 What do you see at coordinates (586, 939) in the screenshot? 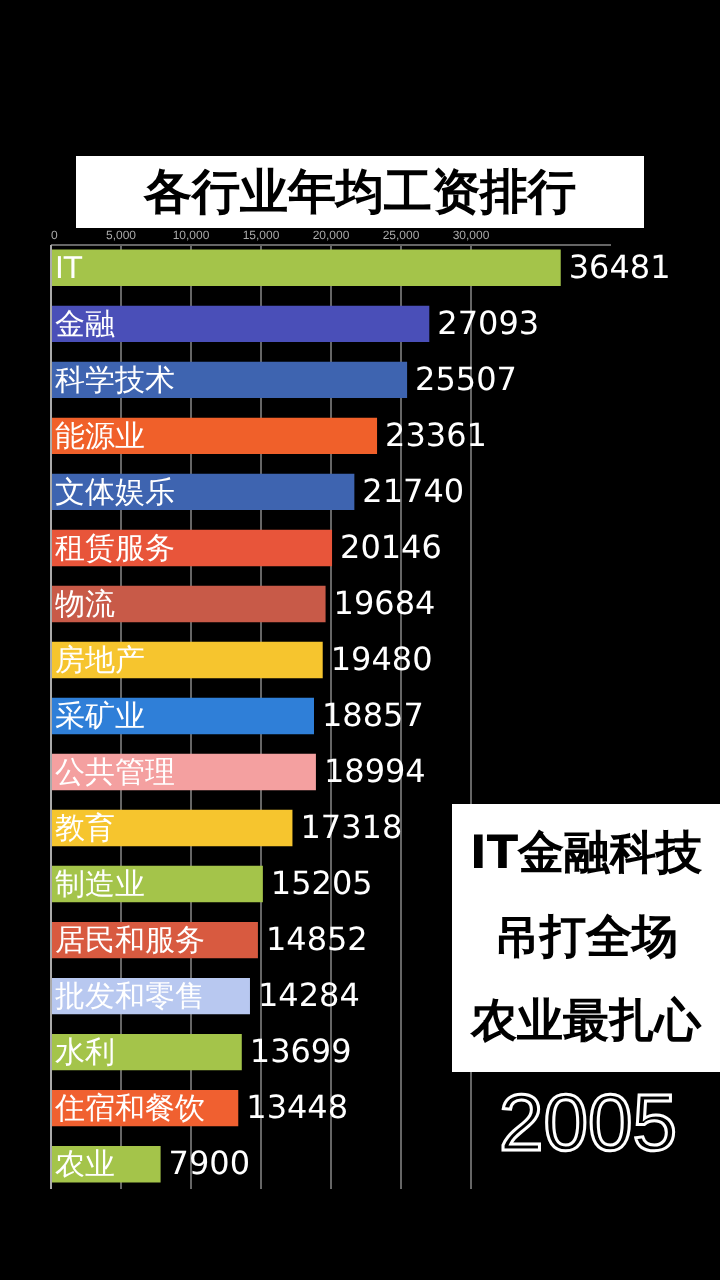
I see `annotation: 吊打全场` at bounding box center [586, 939].